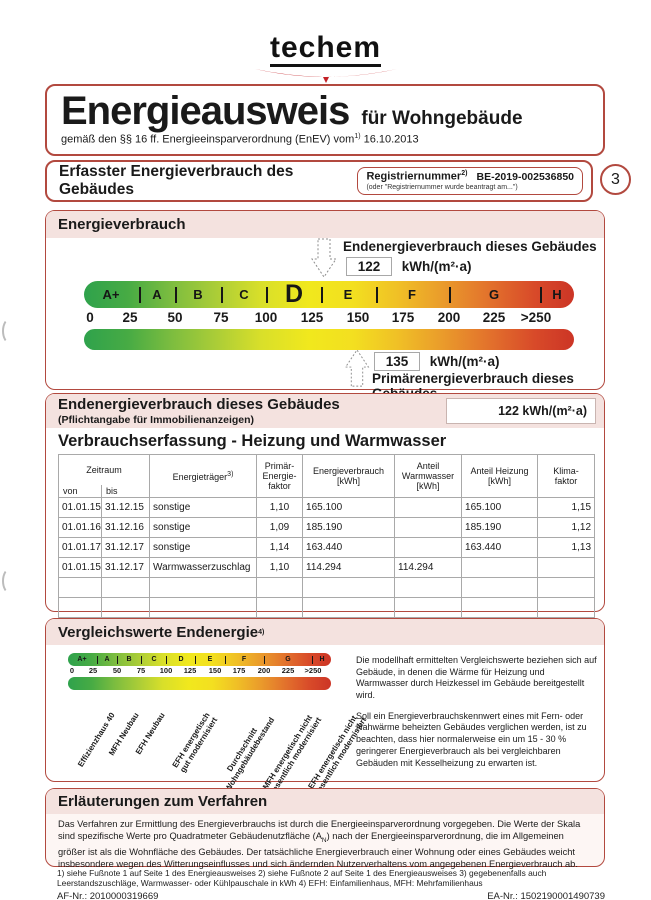 The height and width of the screenshot is (900, 651). Describe the element at coordinates (397, 361) in the screenshot. I see `primary-energy-value: 135` at that location.